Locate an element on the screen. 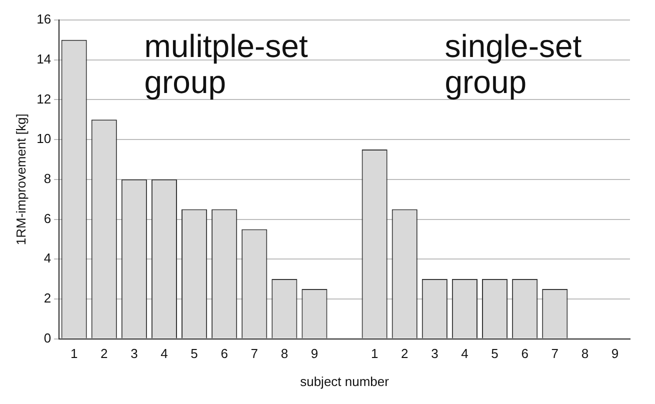  annotation: mulitple-set group is located at coordinates (226, 64).